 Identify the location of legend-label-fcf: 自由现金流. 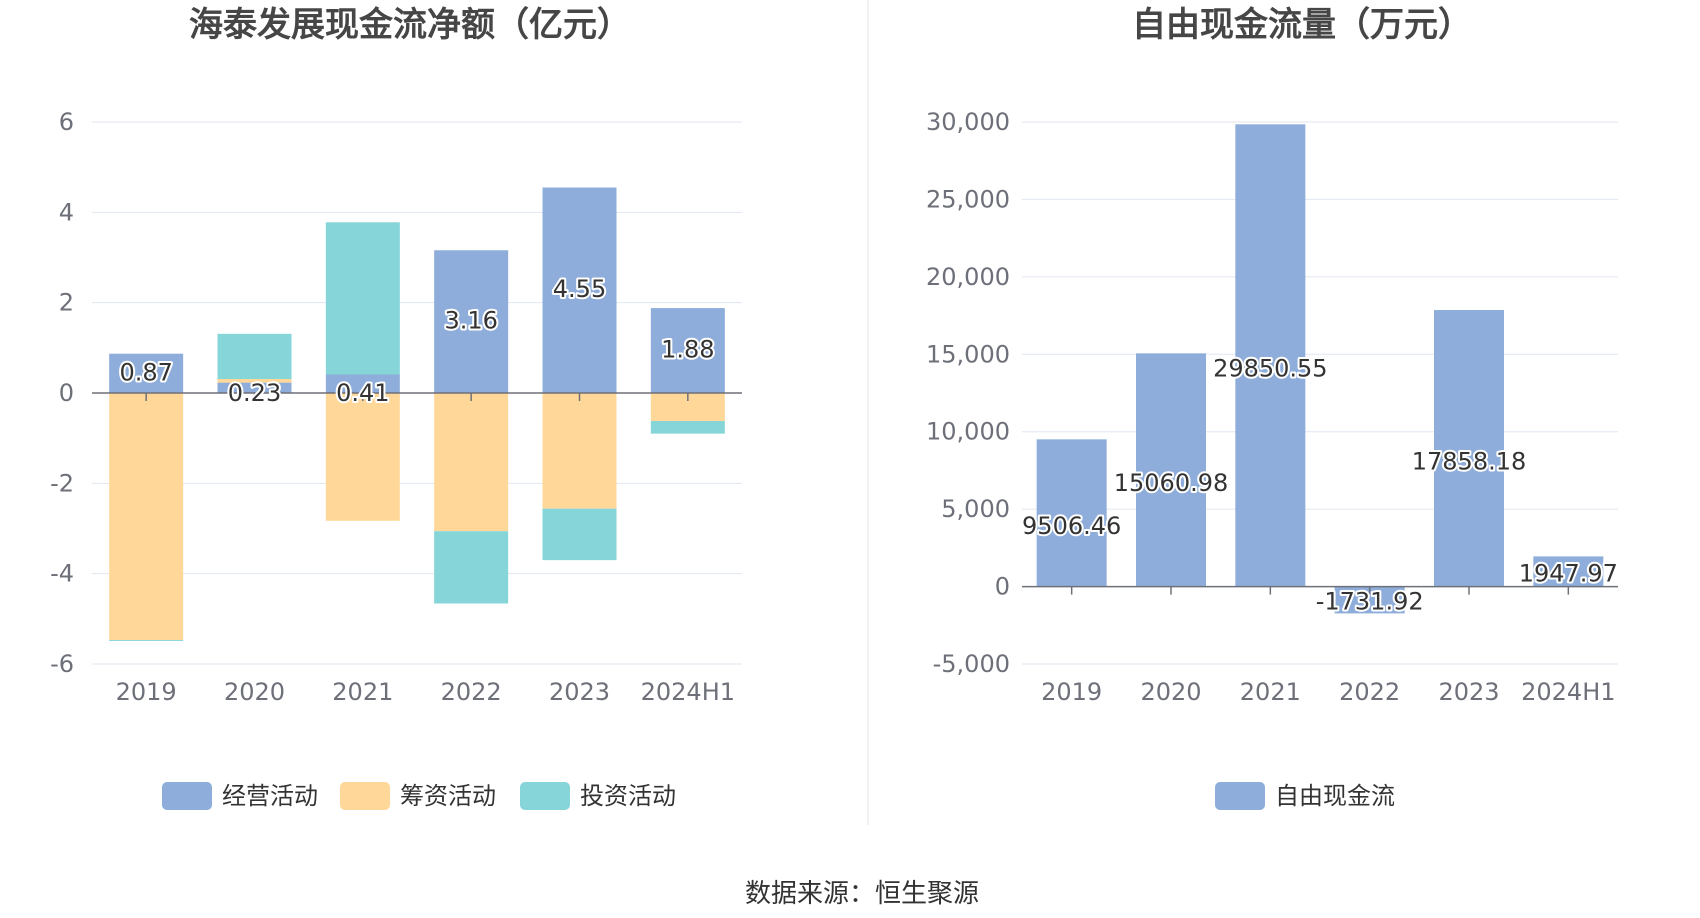
(1335, 796).